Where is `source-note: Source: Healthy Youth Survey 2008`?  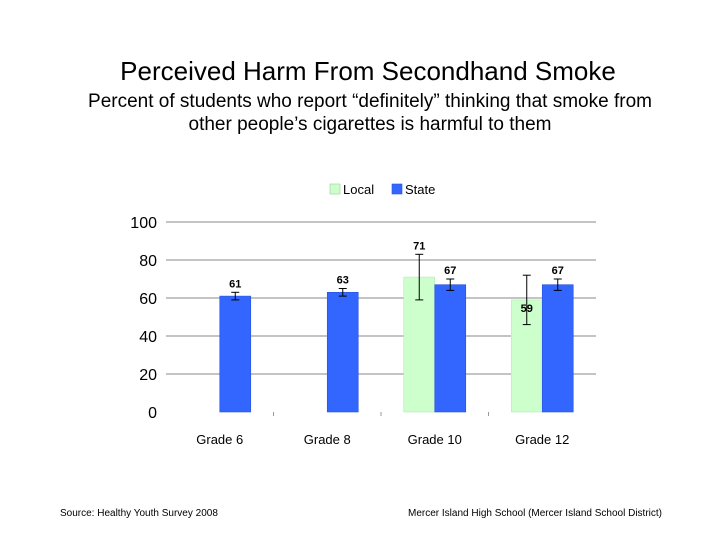 source-note: Source: Healthy Youth Survey 2008 is located at coordinates (139, 513).